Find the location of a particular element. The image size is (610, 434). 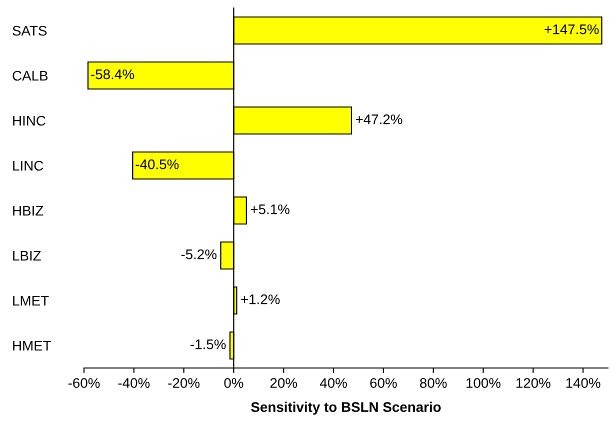

data-label: +47.2% is located at coordinates (379, 119).